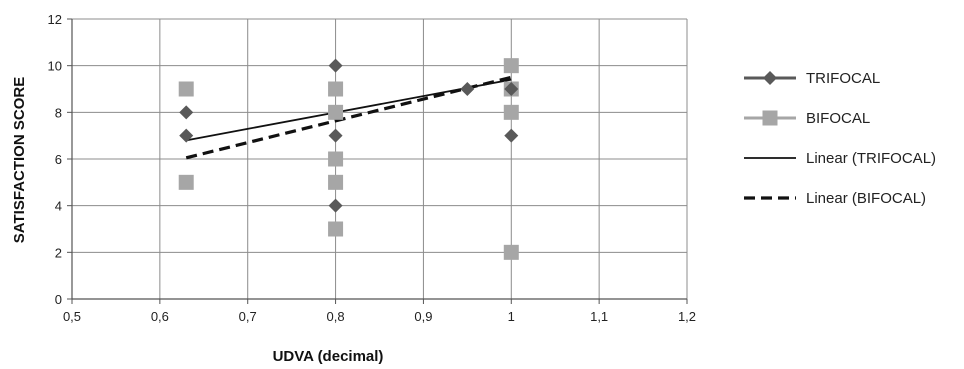 This screenshot has width=964, height=369. Describe the element at coordinates (838, 118) in the screenshot. I see `legend-label: BIFOCAL` at that location.